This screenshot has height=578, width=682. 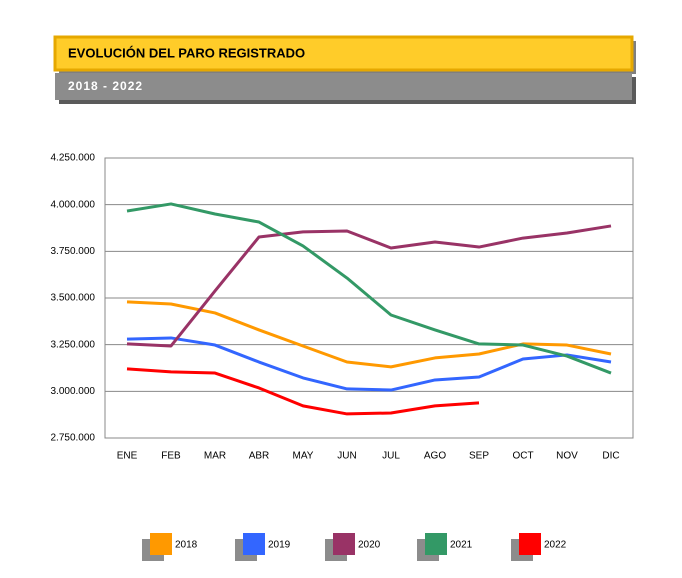 What do you see at coordinates (555, 545) in the screenshot?
I see `legend-label: 2022` at bounding box center [555, 545].